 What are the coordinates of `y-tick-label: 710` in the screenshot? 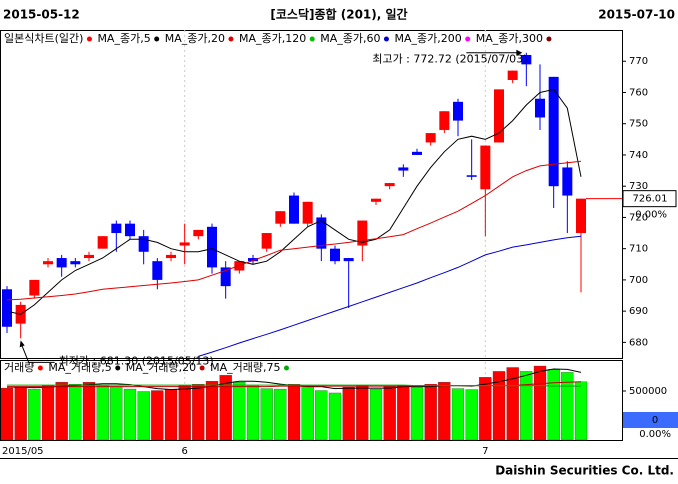 It's located at (638, 249).